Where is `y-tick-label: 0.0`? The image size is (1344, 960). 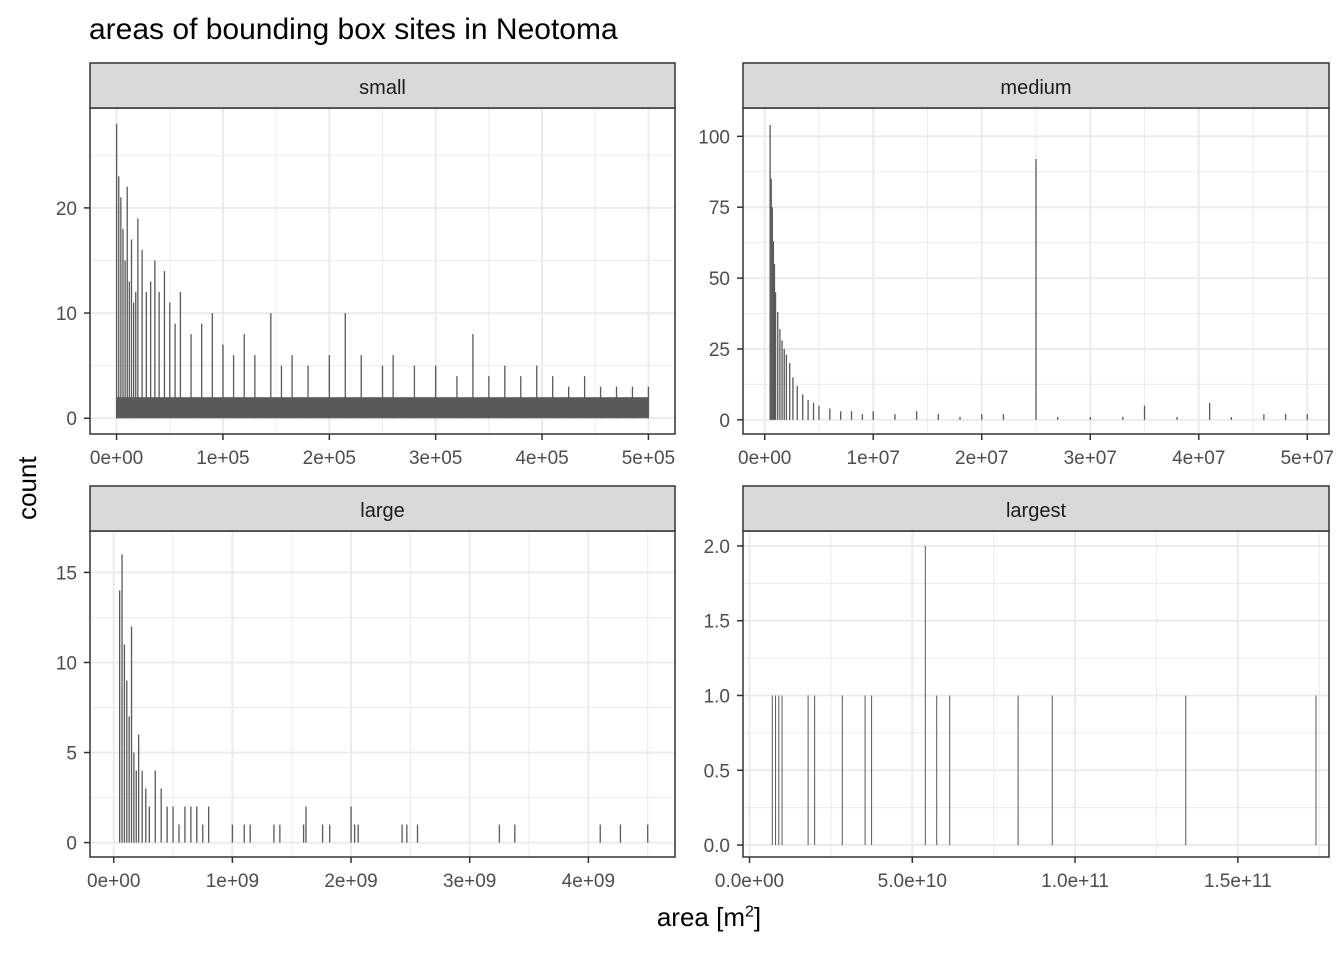
y-tick-label: 0.0 is located at coordinates (717, 846).